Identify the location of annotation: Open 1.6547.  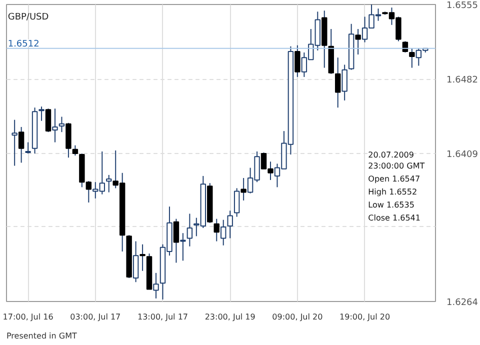
(394, 179).